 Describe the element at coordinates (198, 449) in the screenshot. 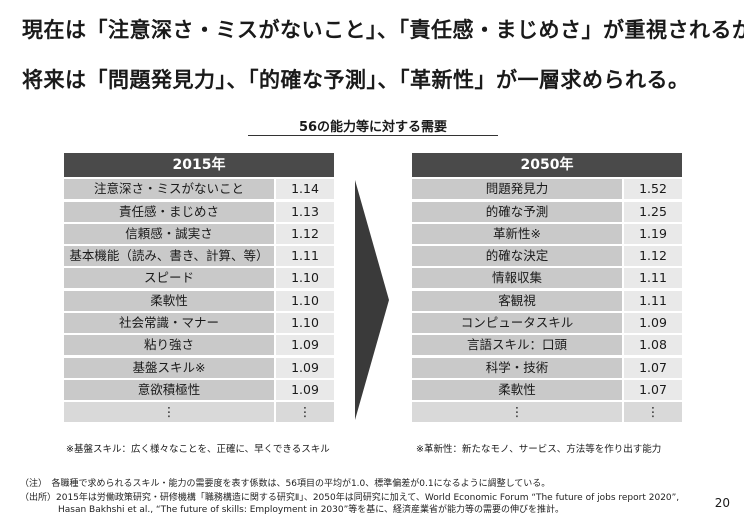

I see `note-basic-skills: ※基盤スキル：広く様々なことを、正確に、早くできるスキル` at that location.